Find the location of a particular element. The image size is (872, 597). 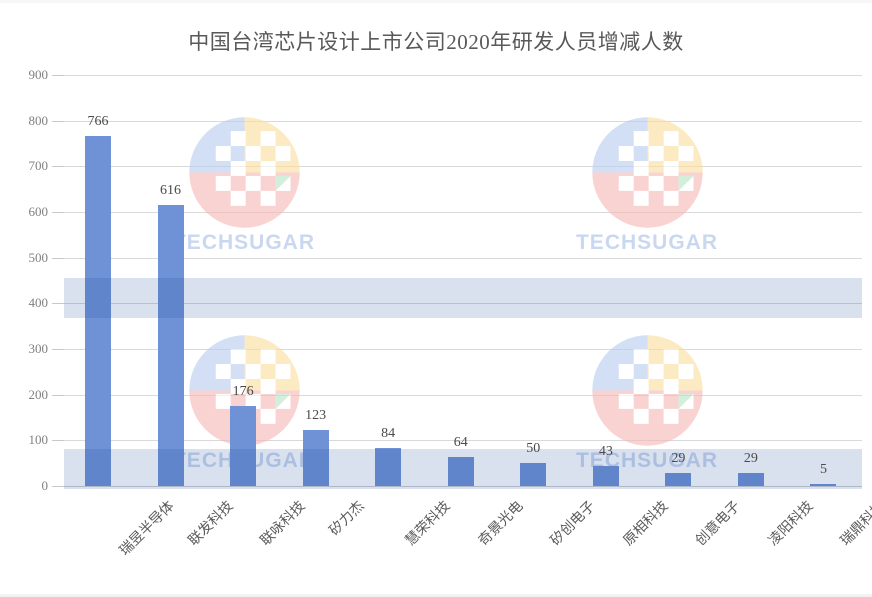

x-tick-label: 创意电子 is located at coordinates (718, 524).